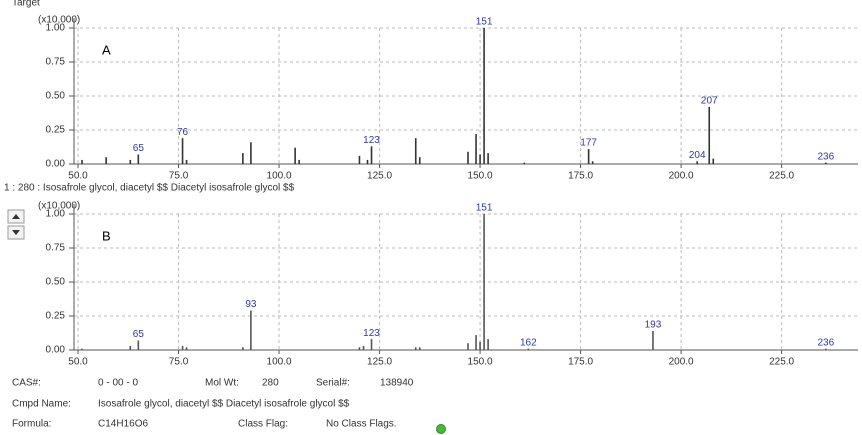  I want to click on header: Target, so click(26, 4).